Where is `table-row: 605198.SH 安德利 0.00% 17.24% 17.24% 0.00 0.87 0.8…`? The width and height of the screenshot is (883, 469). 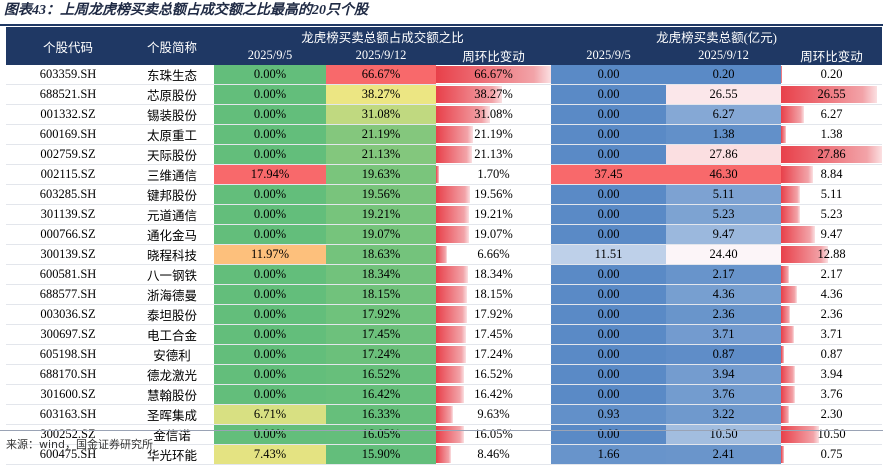
table-row: 605198.SH 安德利 0.00% 17.24% 17.24% 0.00 0.87 0.8… is located at coordinates (444, 354).